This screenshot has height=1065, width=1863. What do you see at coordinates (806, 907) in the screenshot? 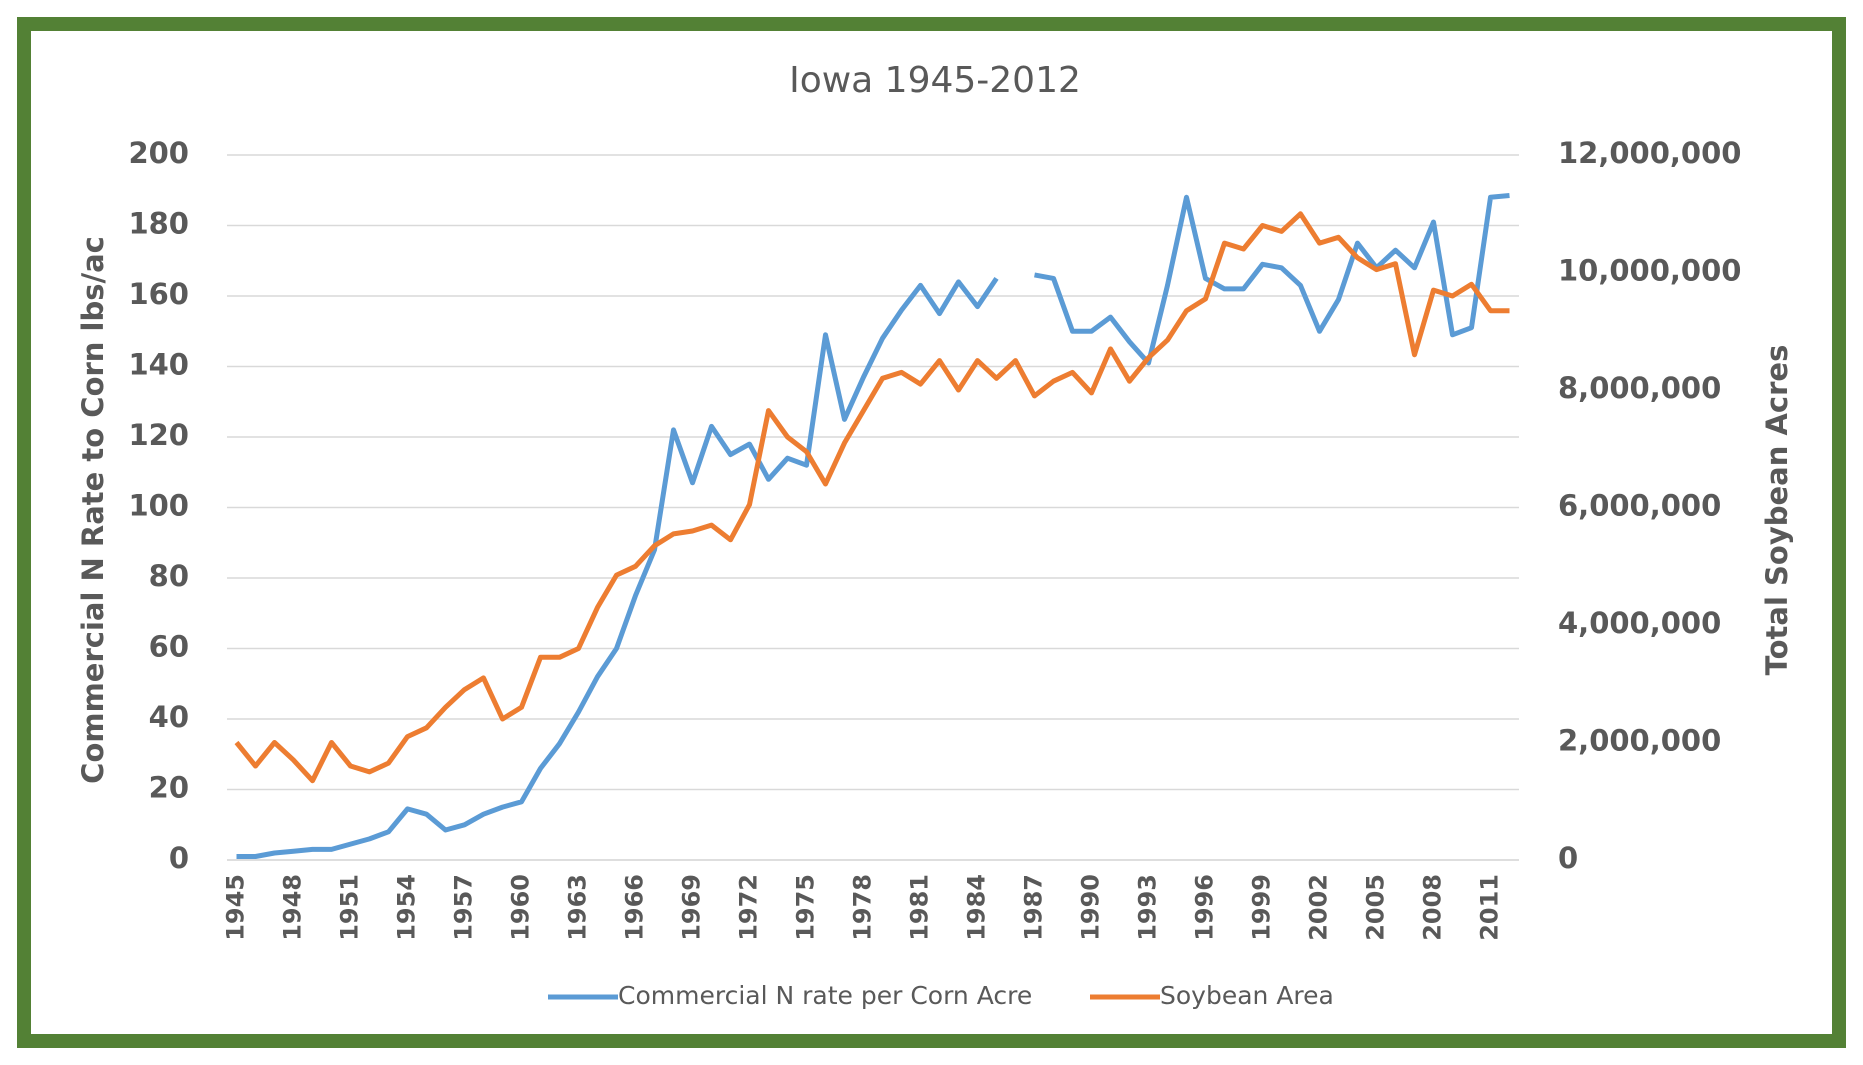
I see `x-tick-label: 1975` at bounding box center [806, 907].